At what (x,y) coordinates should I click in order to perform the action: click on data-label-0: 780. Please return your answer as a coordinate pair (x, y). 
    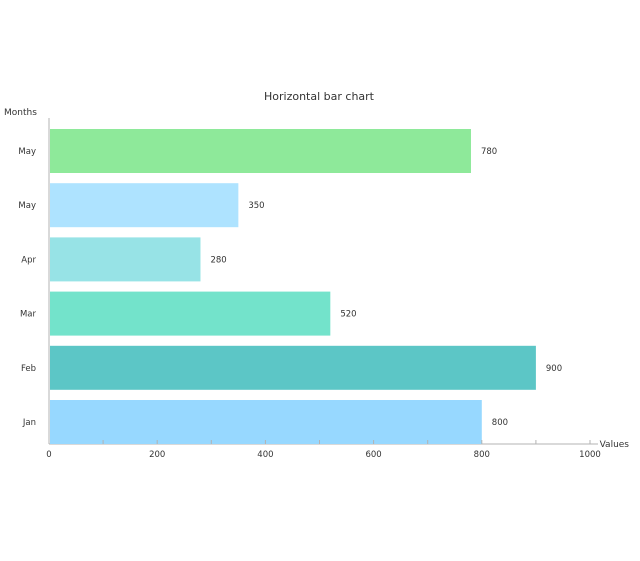
    Looking at the image, I should click on (489, 152).